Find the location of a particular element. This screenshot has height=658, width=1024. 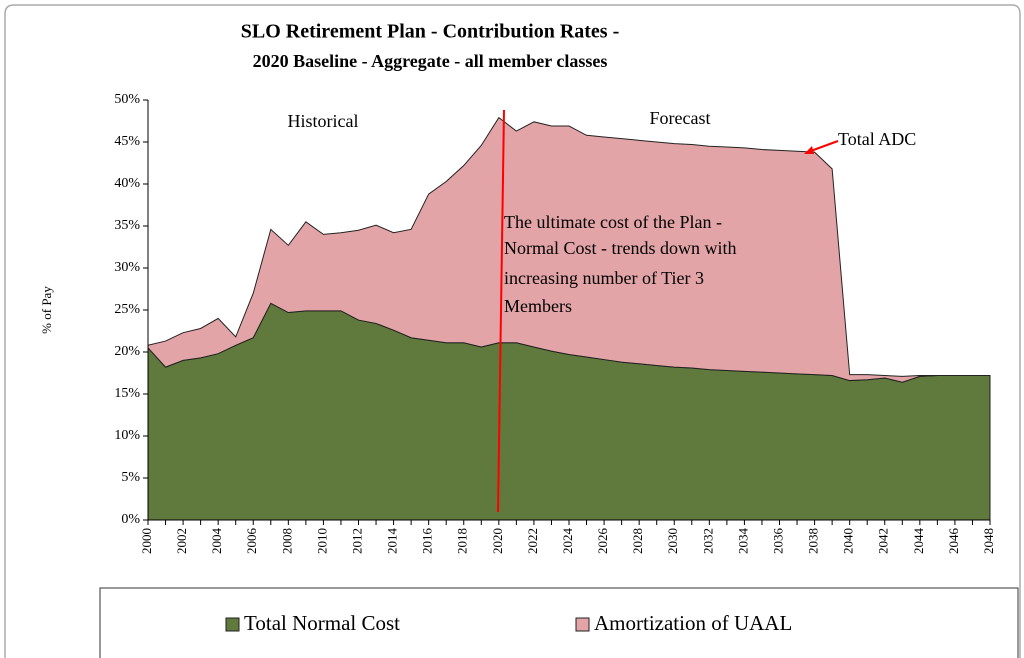

y-tick-label: 15% is located at coordinates (127, 393).